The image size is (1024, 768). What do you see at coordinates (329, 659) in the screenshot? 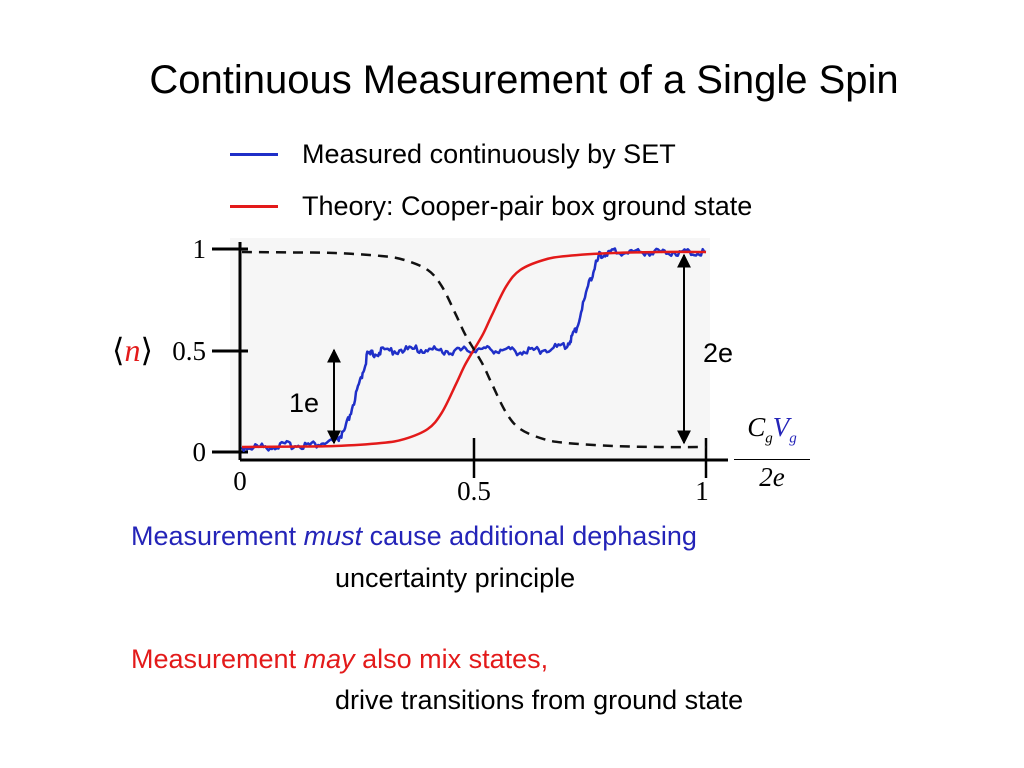
I see `statement-mix-em: may` at bounding box center [329, 659].